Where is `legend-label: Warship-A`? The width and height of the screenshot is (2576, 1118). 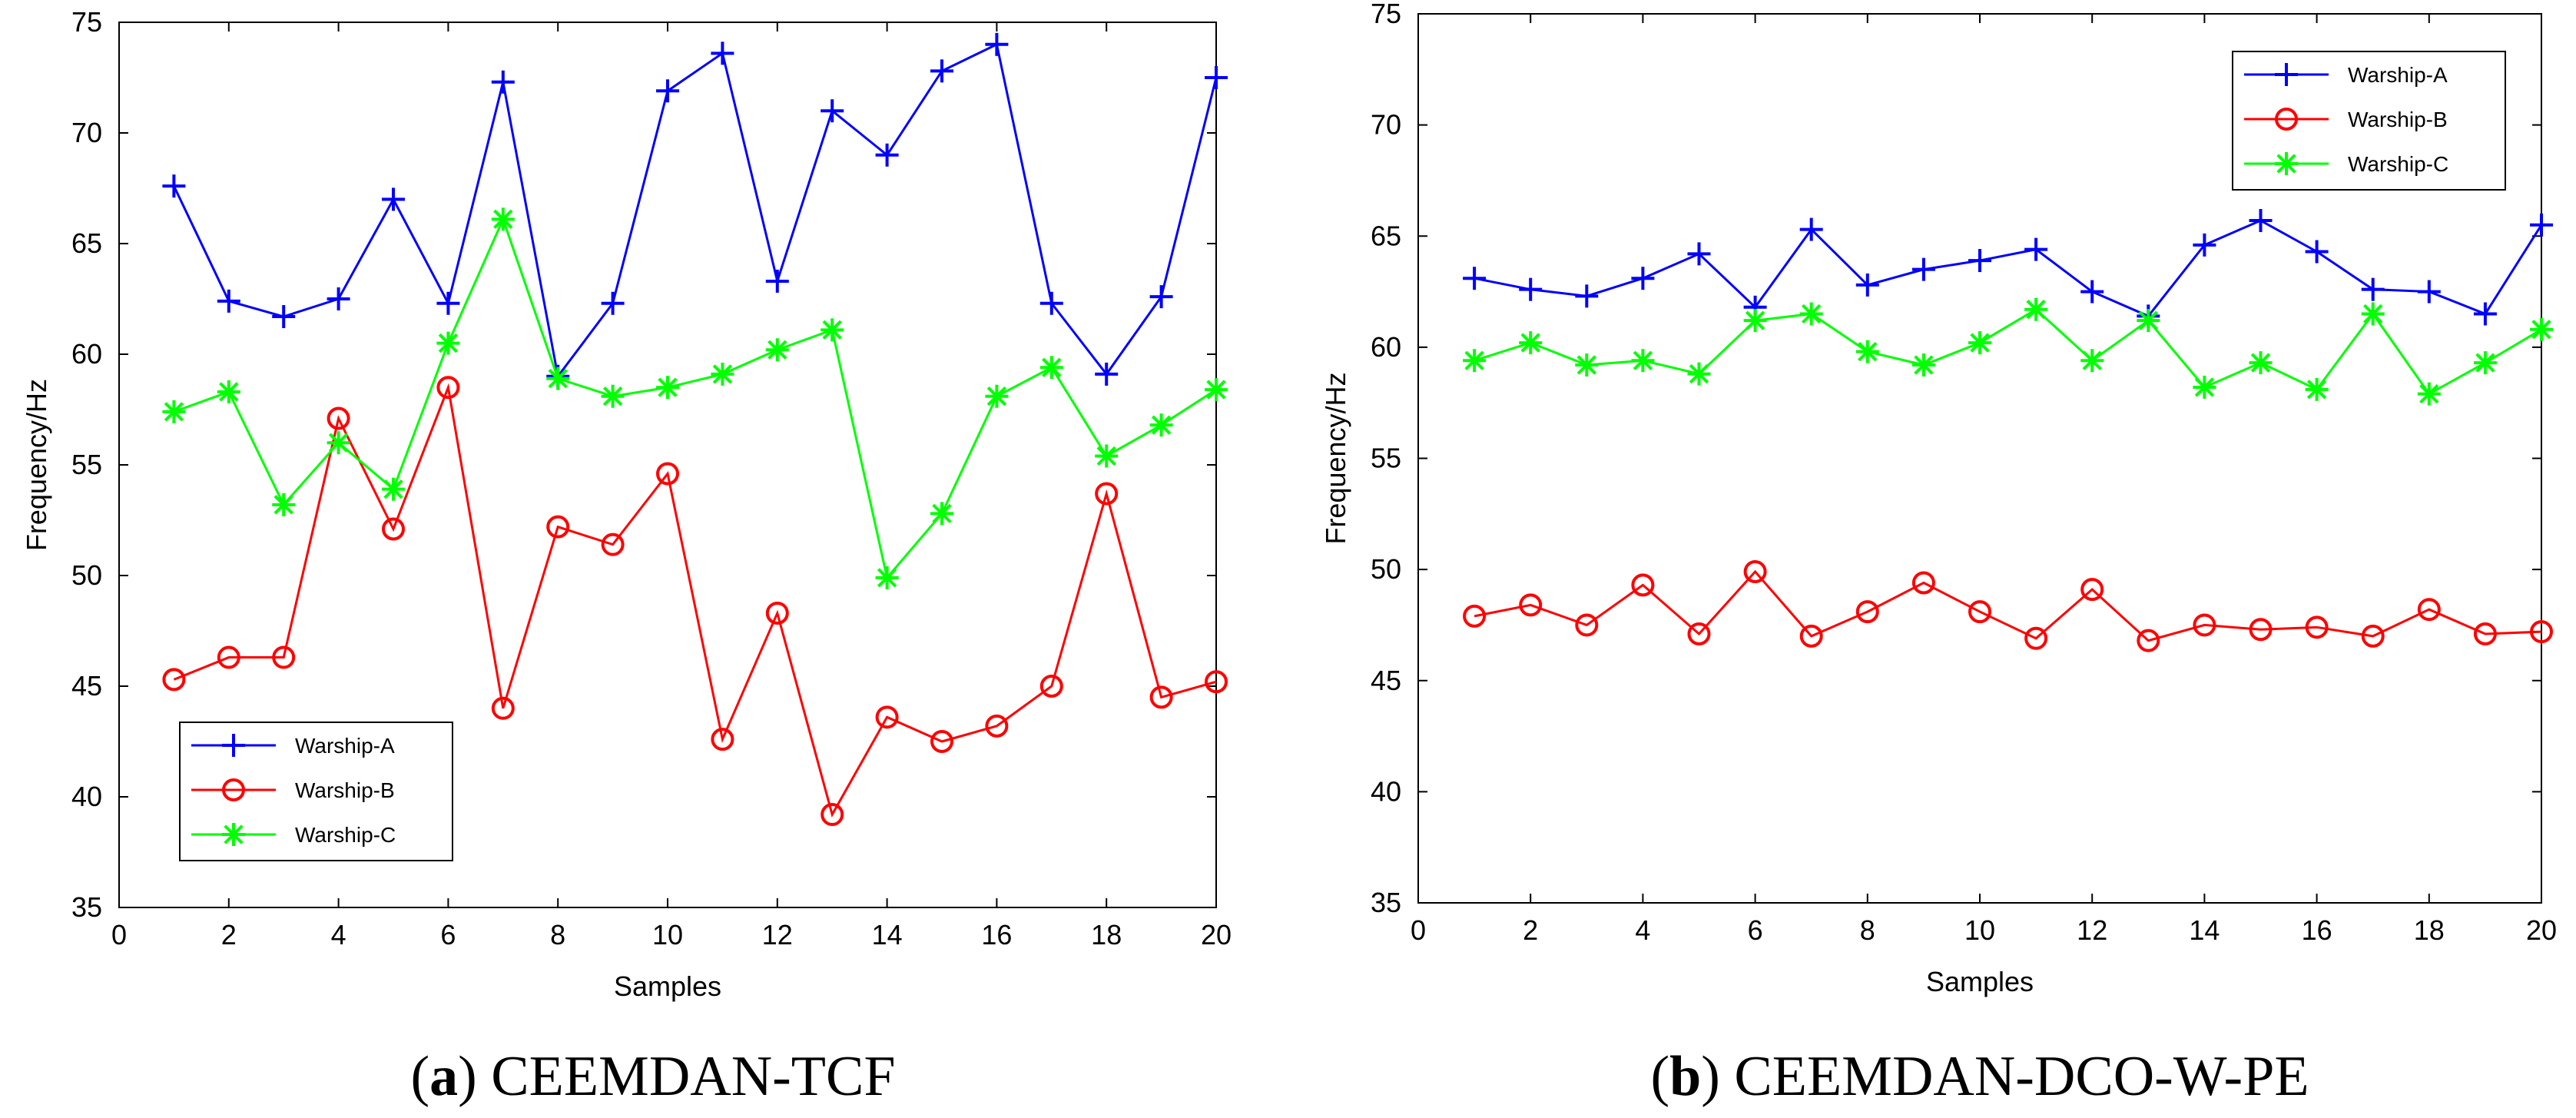 legend-label: Warship-A is located at coordinates (345, 746).